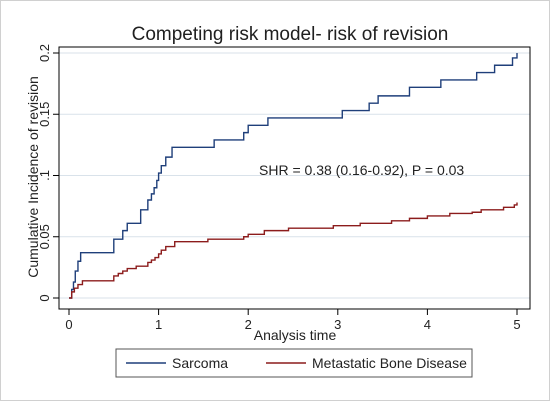 This screenshot has height=401, width=550. What do you see at coordinates (44, 236) in the screenshot?
I see `y-tick-label-1: 0.05` at bounding box center [44, 236].